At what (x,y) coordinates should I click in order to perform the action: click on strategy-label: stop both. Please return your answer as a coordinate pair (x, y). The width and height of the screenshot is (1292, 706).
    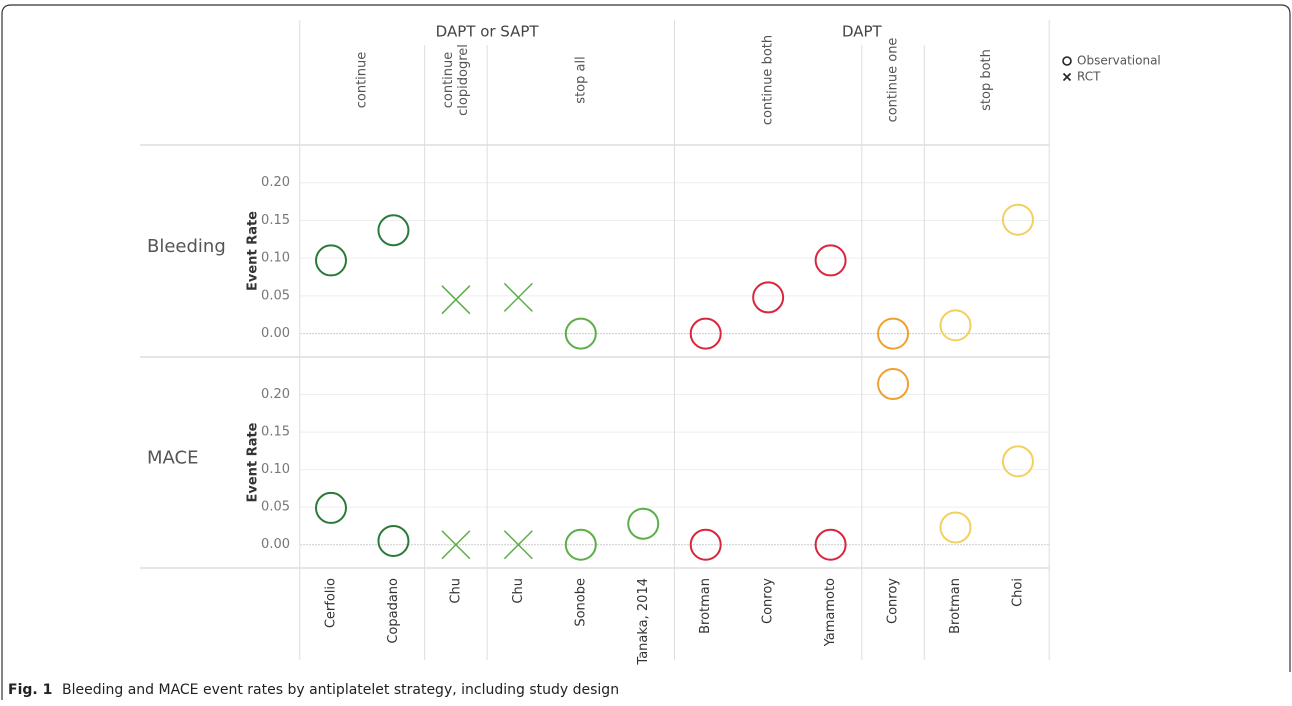
    Looking at the image, I should click on (986, 80).